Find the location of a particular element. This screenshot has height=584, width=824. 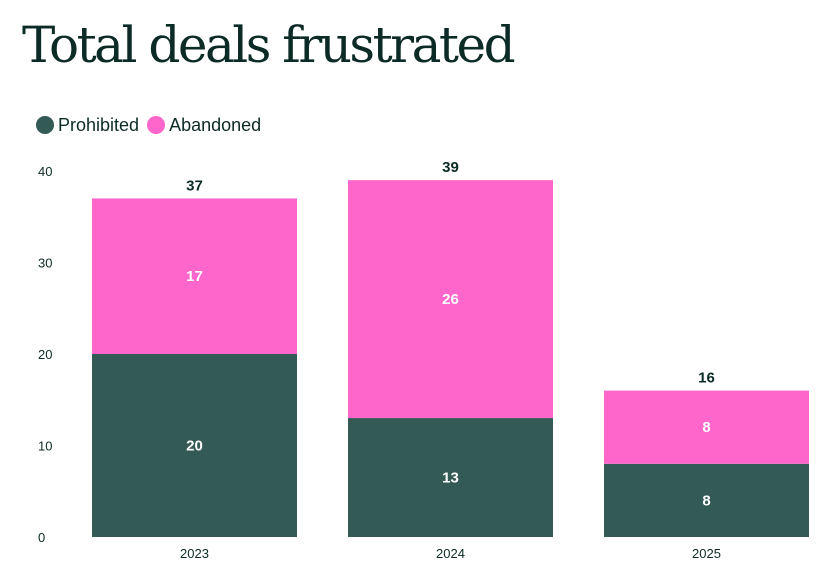

legend-label-prohibited: Prohibited is located at coordinates (99, 125).